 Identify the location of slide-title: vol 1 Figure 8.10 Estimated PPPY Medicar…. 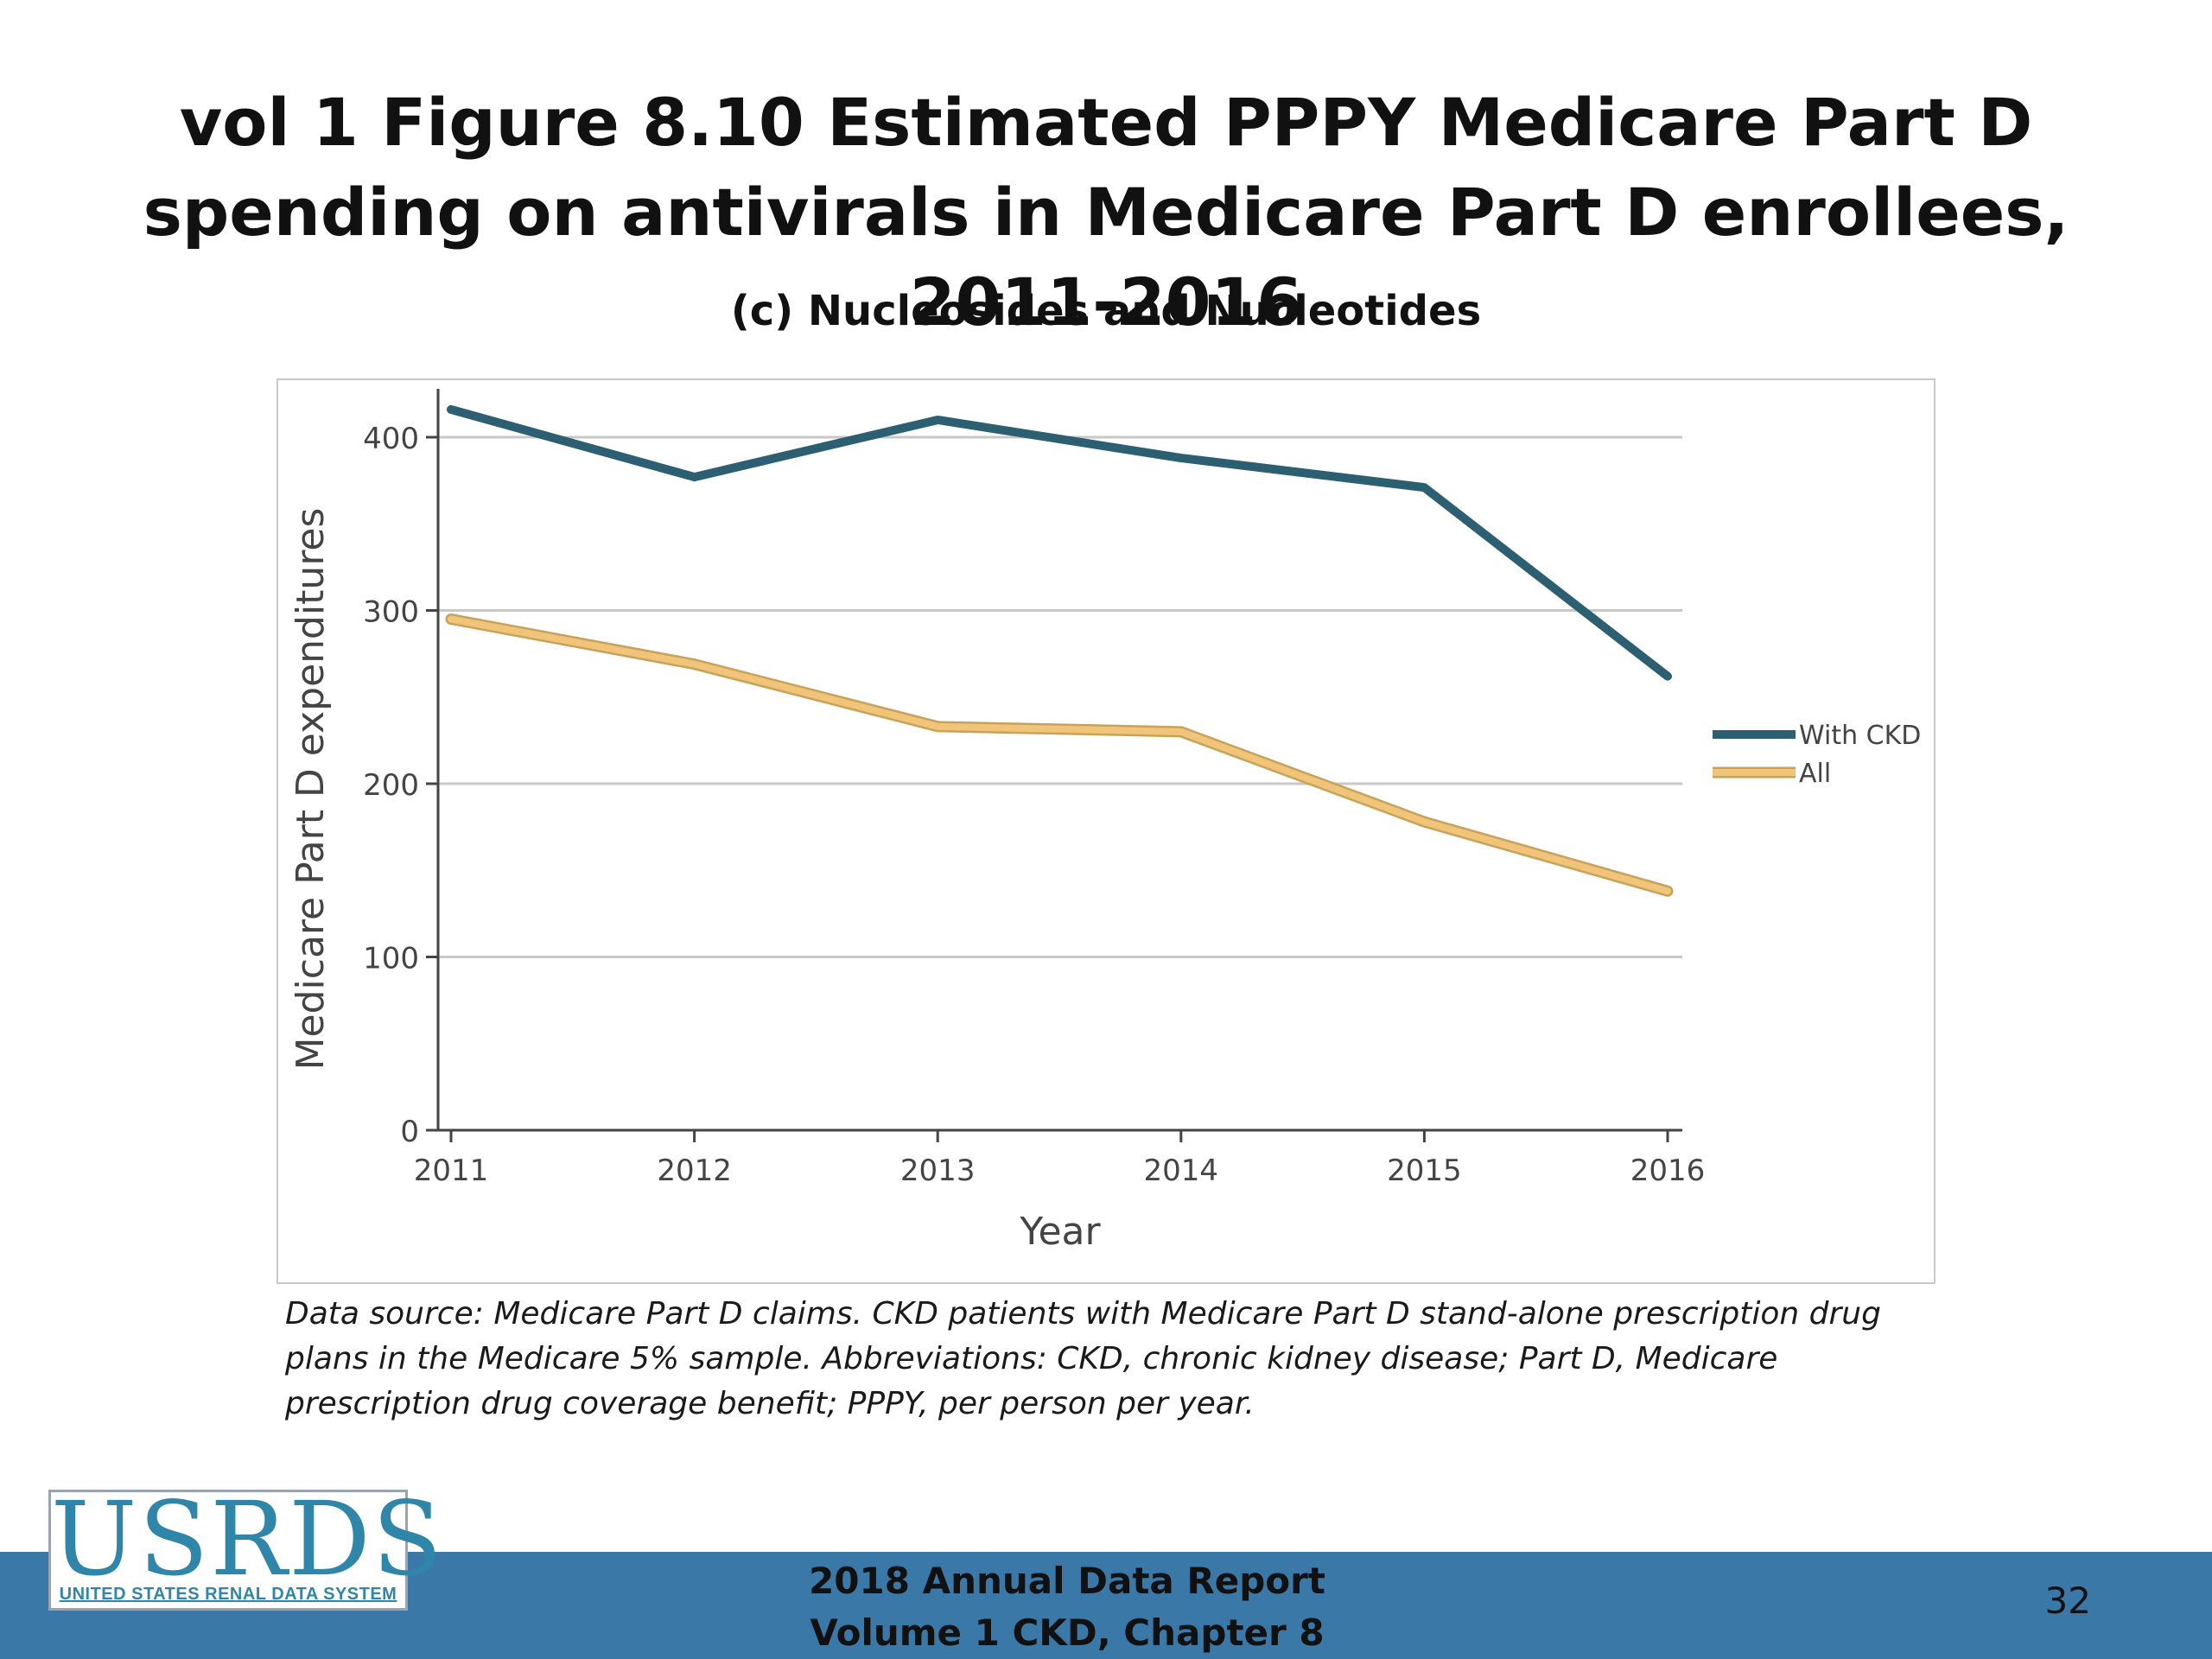
(1106, 212).